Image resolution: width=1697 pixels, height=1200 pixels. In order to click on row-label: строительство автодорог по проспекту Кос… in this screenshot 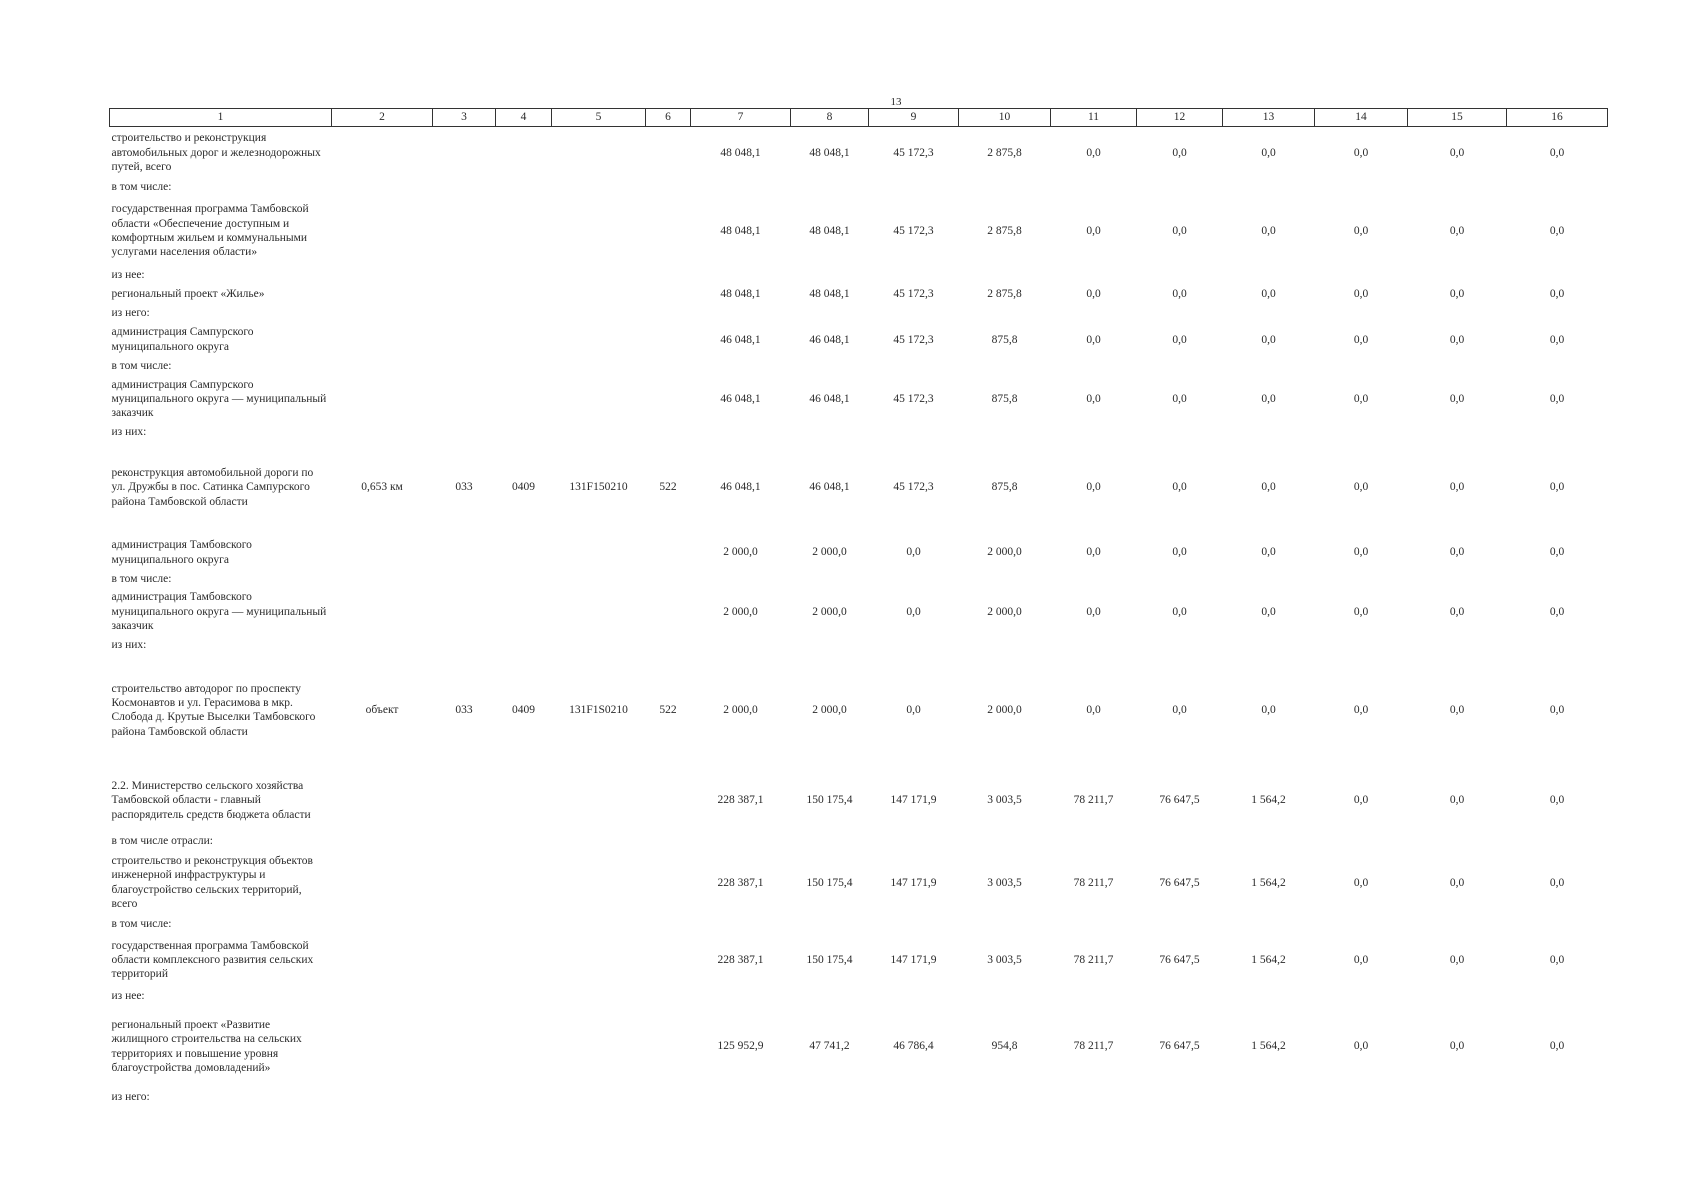, I will do `click(213, 710)`.